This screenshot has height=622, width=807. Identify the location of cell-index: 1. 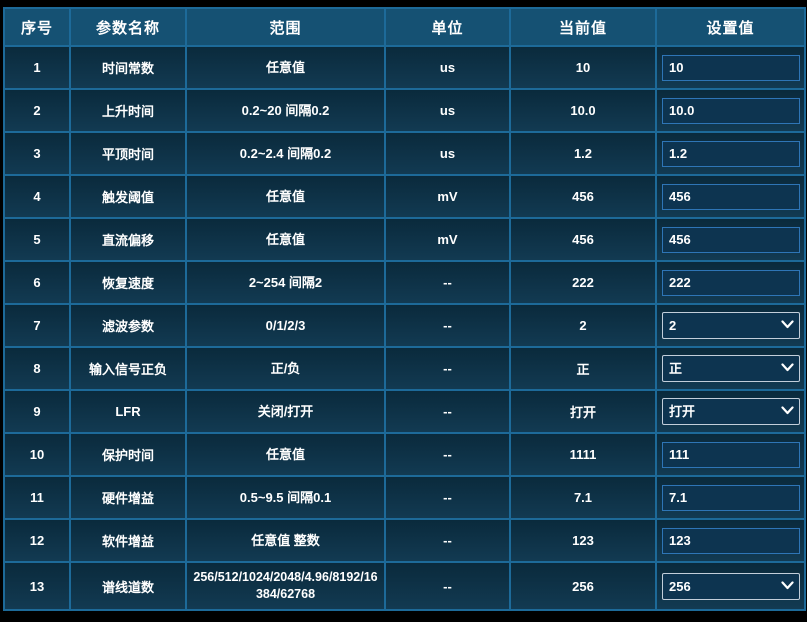
(37, 67).